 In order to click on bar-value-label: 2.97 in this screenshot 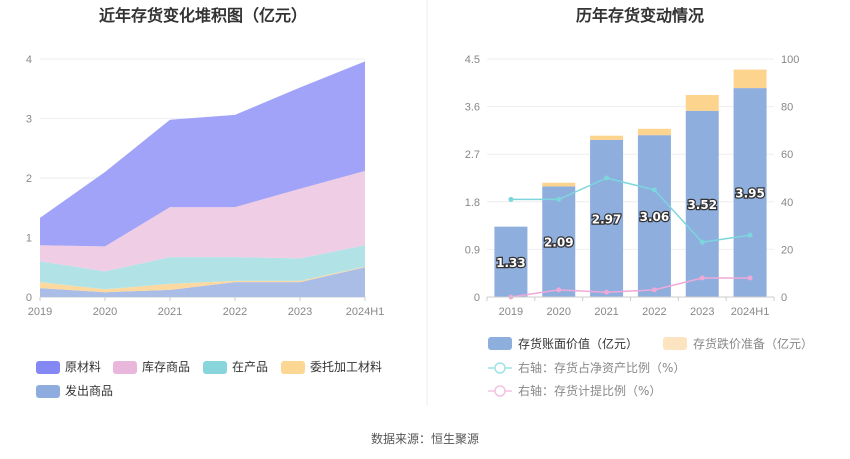, I will do `click(607, 219)`.